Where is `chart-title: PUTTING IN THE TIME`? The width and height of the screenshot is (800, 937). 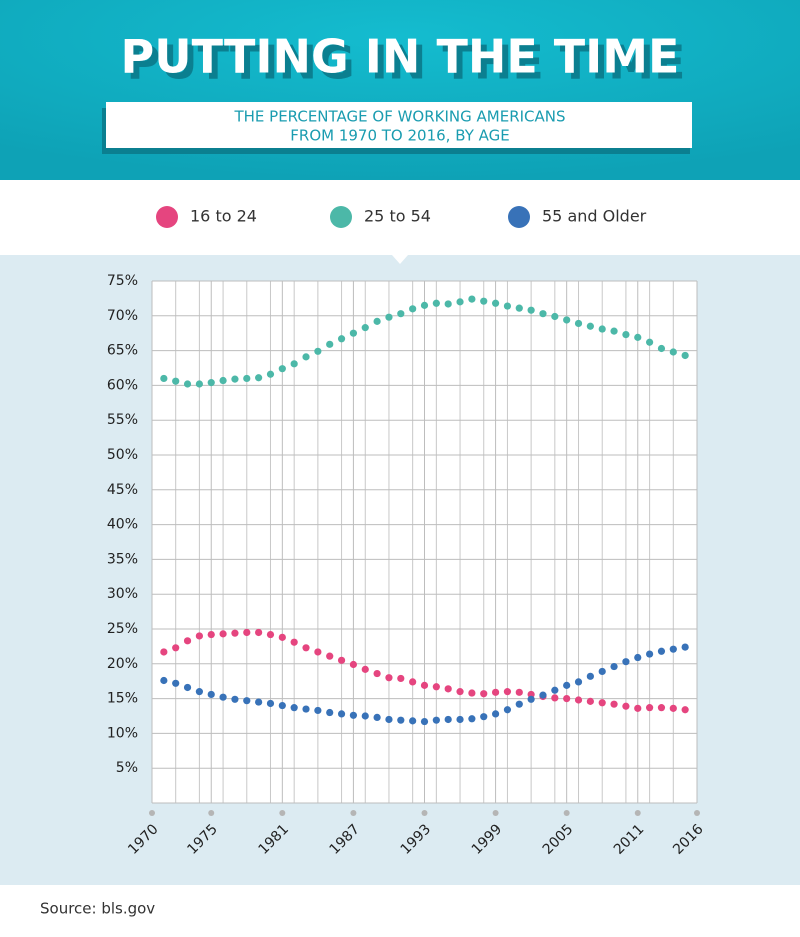
chart-title: PUTTING IN THE TIME is located at coordinates (400, 57).